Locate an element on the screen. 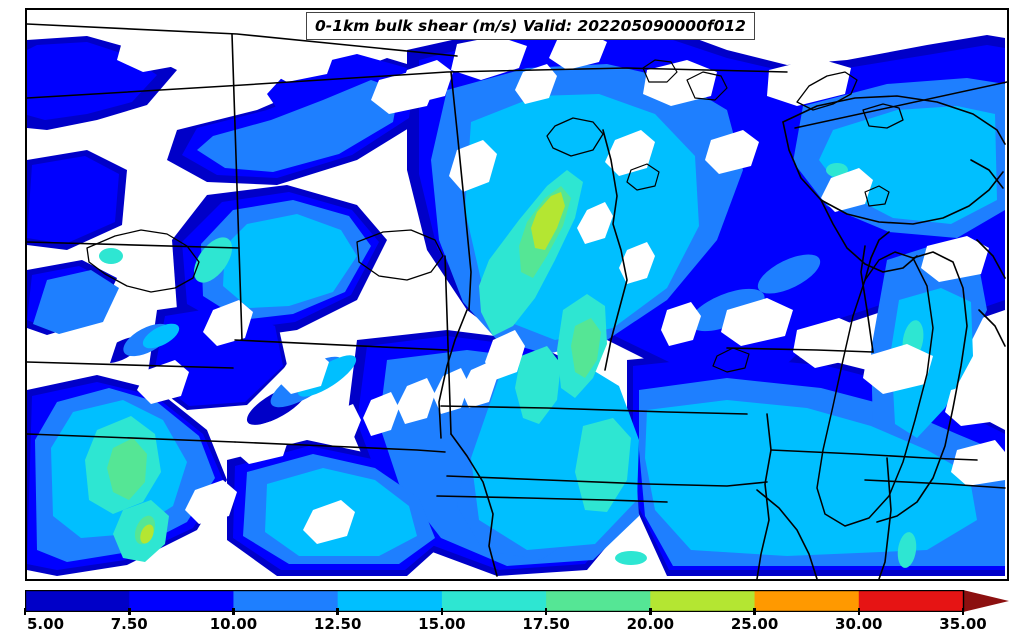 The image size is (1033, 633). colorbar-extend-max-arrow is located at coordinates (986, 601).